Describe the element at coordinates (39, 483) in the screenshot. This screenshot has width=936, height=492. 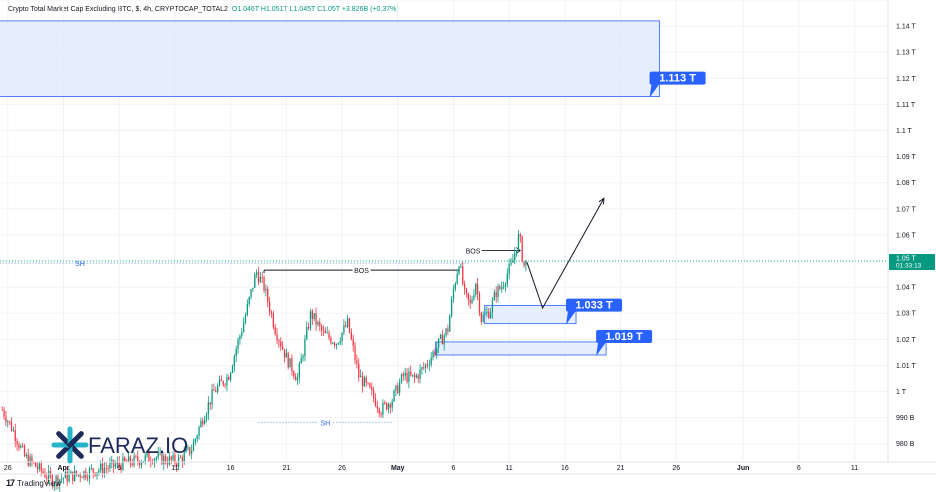
I see `tradingview-brand: TradingView` at that location.